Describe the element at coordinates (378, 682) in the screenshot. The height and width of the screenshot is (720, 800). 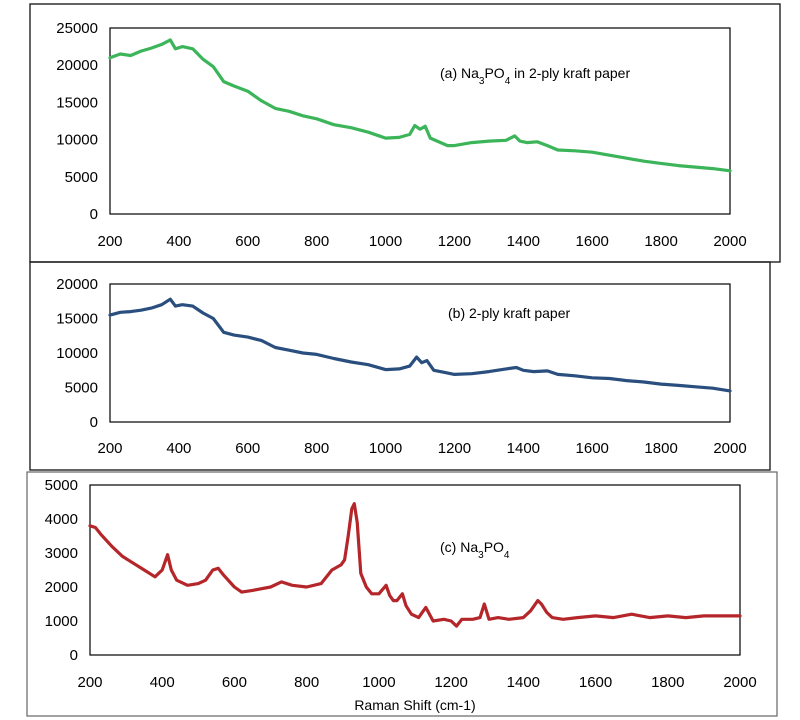
I see `panel-c-x-tick-label-4: 1000` at that location.